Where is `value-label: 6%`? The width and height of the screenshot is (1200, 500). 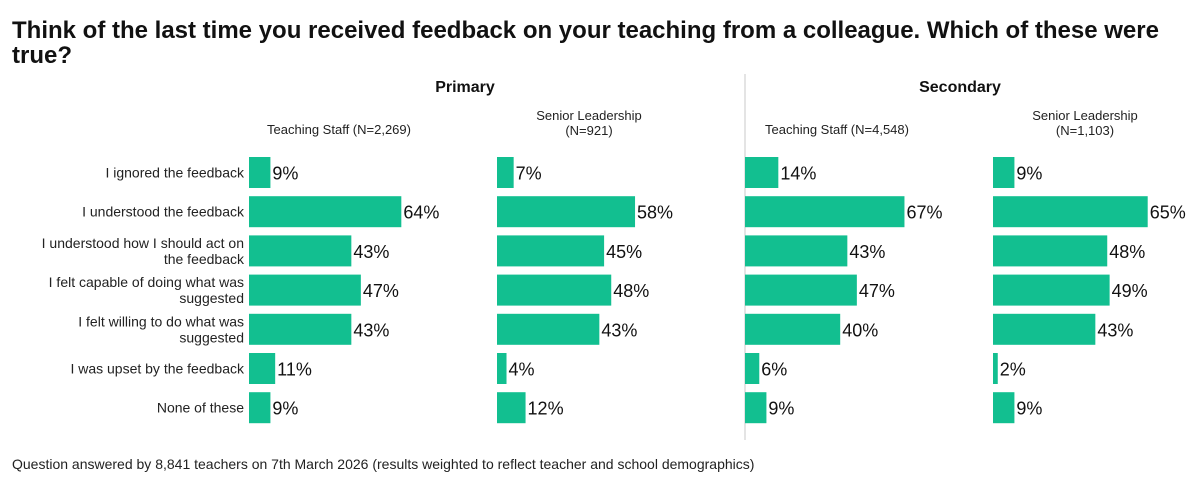 value-label: 6% is located at coordinates (774, 370).